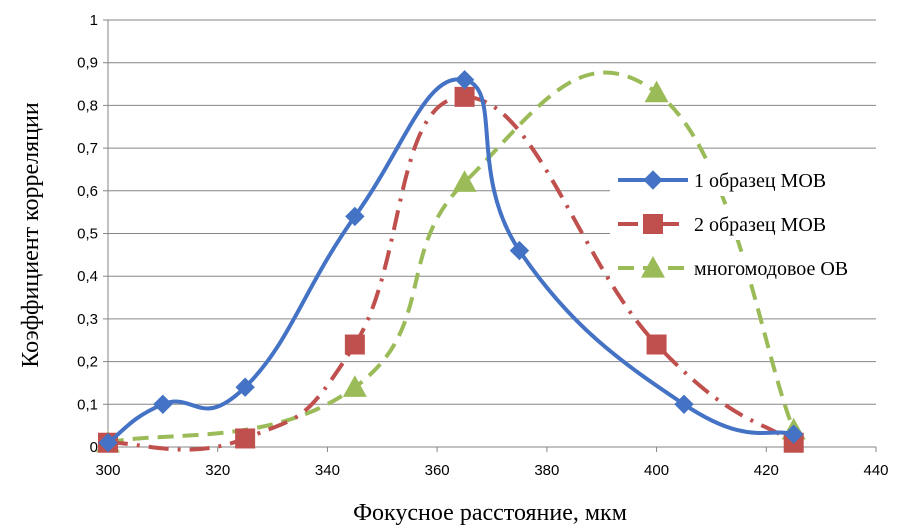 Image resolution: width=919 pixels, height=529 pixels. I want to click on y-tick-label-4: 0,4, so click(87, 276).